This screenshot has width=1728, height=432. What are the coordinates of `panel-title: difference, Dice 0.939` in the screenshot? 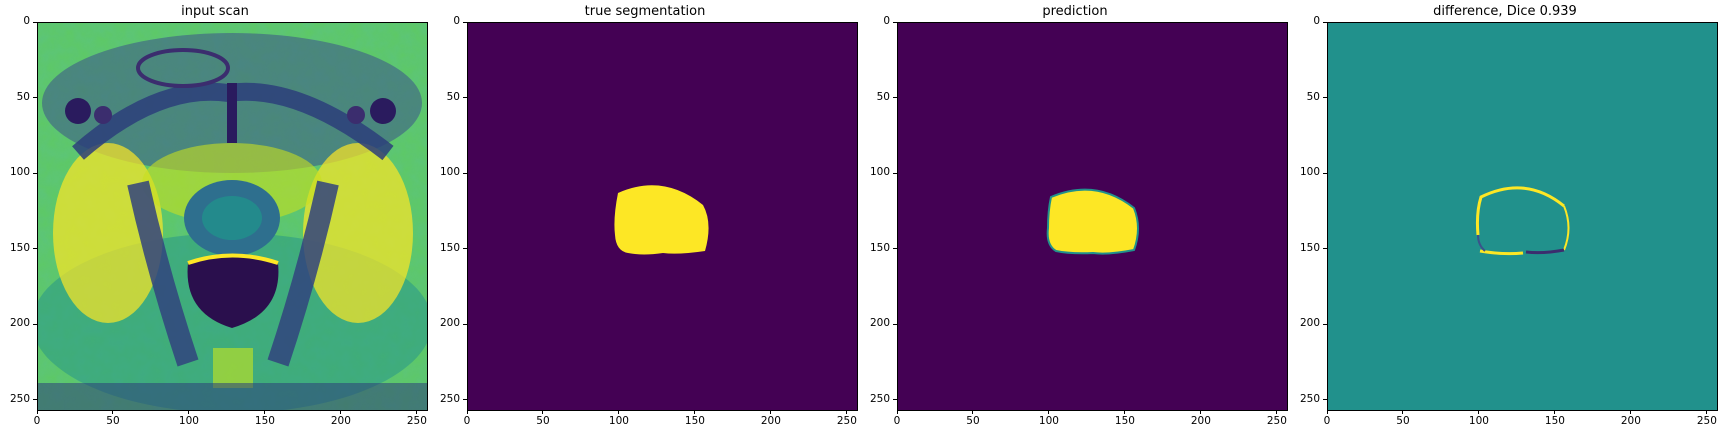 It's located at (1505, 11).